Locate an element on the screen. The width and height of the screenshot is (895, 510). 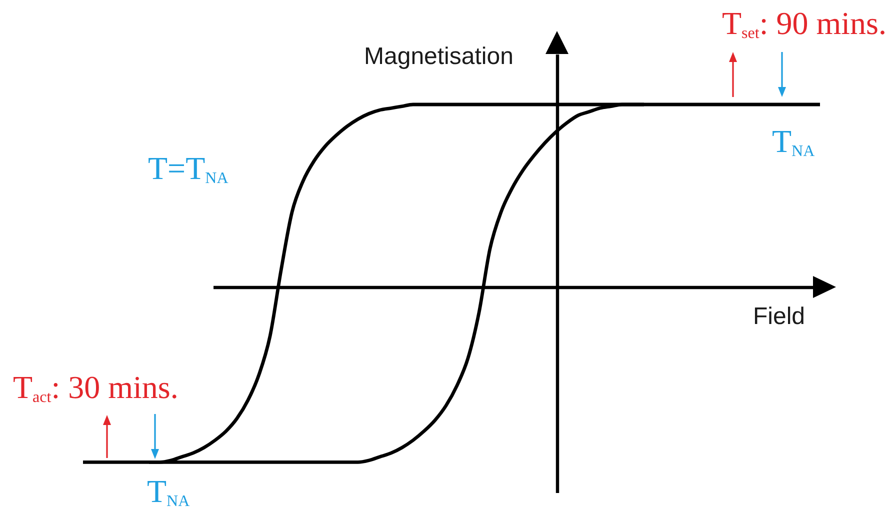
x-axis-title: Field is located at coordinates (779, 316).